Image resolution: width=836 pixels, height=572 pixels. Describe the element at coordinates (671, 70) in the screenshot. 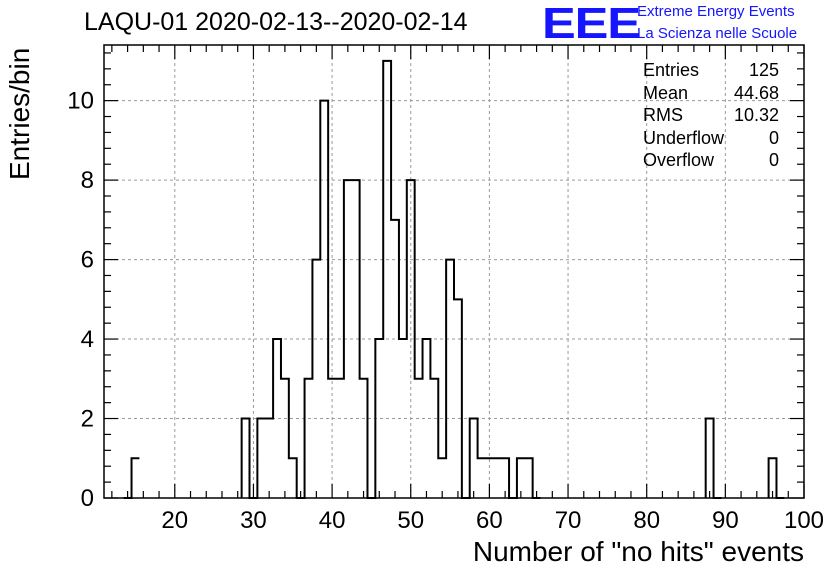

I see `stat-label: Entries` at that location.